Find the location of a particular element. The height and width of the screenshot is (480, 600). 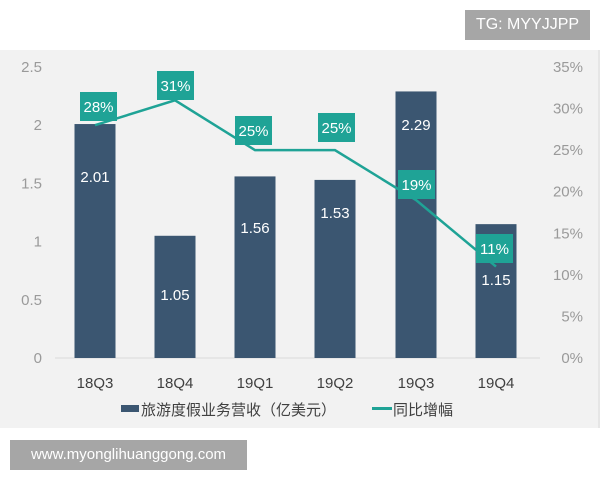

right-axis-tick: 30% is located at coordinates (568, 109).